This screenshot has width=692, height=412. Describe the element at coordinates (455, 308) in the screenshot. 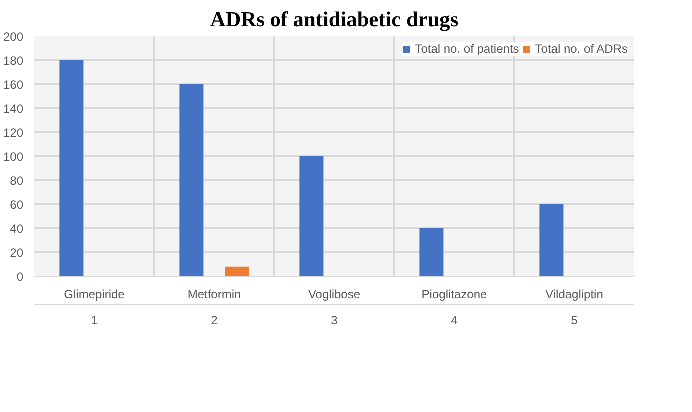

I see `category-label: Pioglitazone 4` at that location.